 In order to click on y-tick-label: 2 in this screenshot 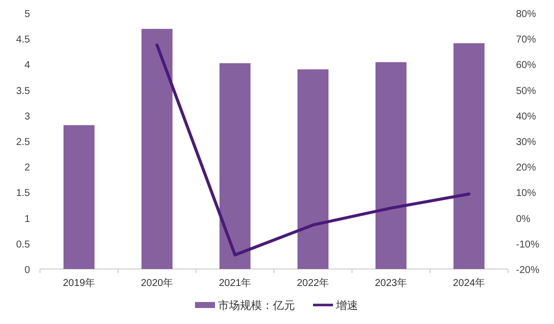, I will do `click(27, 168)`.